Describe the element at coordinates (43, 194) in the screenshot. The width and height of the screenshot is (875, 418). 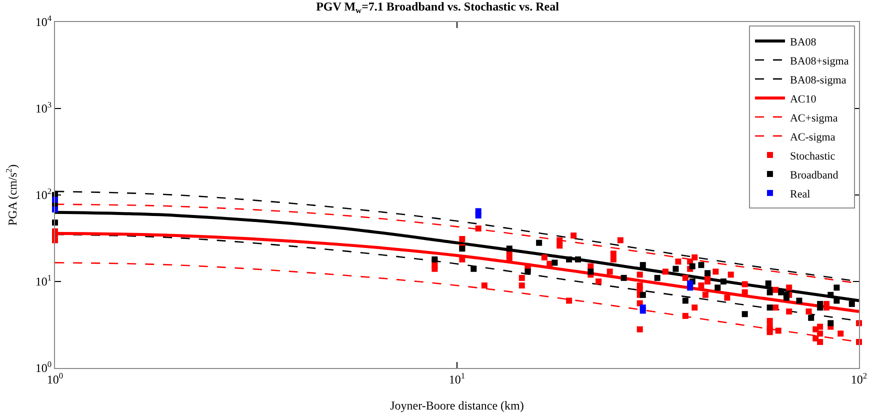
I see `y-tick-label: 10$^{2}$` at that location.